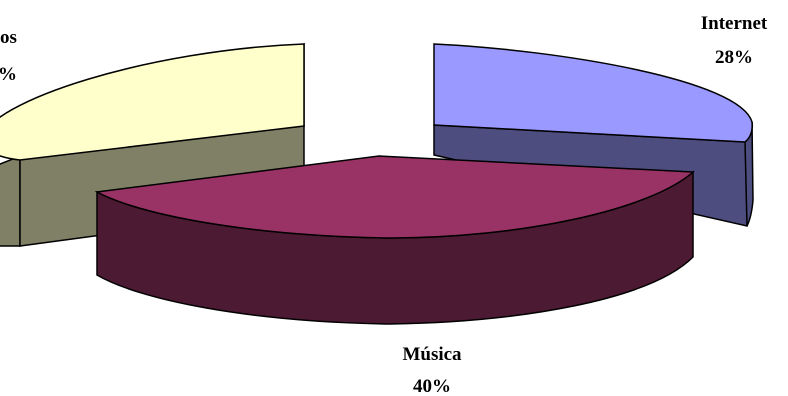  Describe the element at coordinates (734, 23) in the screenshot. I see `label-internet-name: Internet` at that location.